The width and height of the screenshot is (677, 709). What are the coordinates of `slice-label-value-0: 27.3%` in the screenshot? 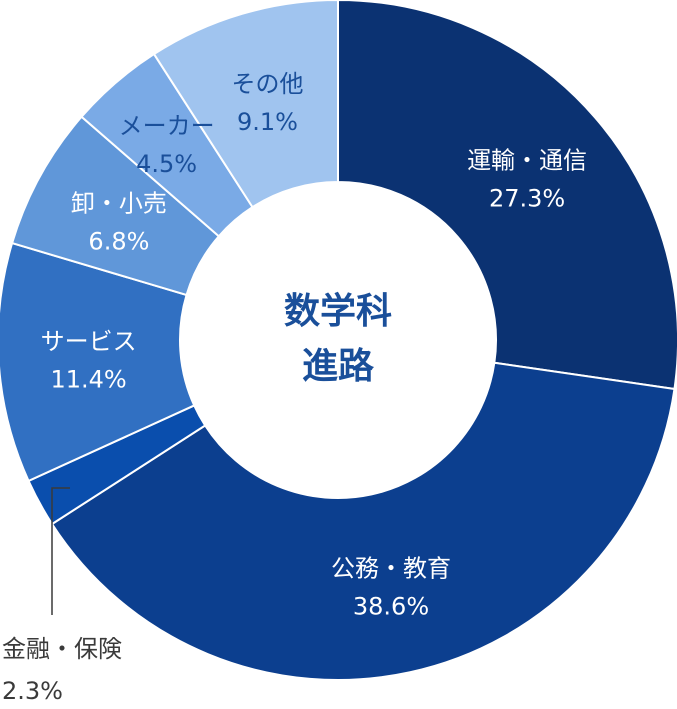 It's located at (527, 198).